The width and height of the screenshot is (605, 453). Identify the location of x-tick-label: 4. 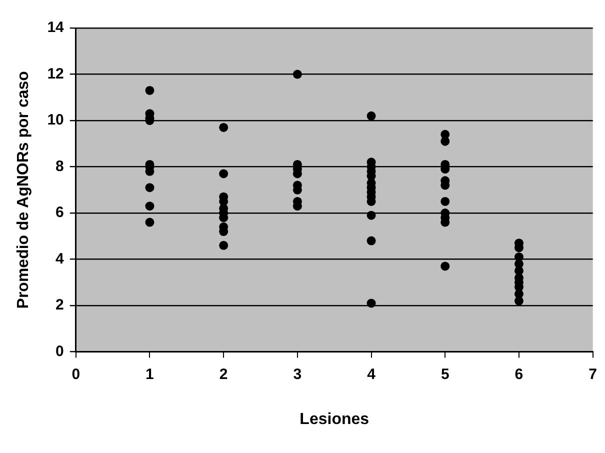
(371, 374).